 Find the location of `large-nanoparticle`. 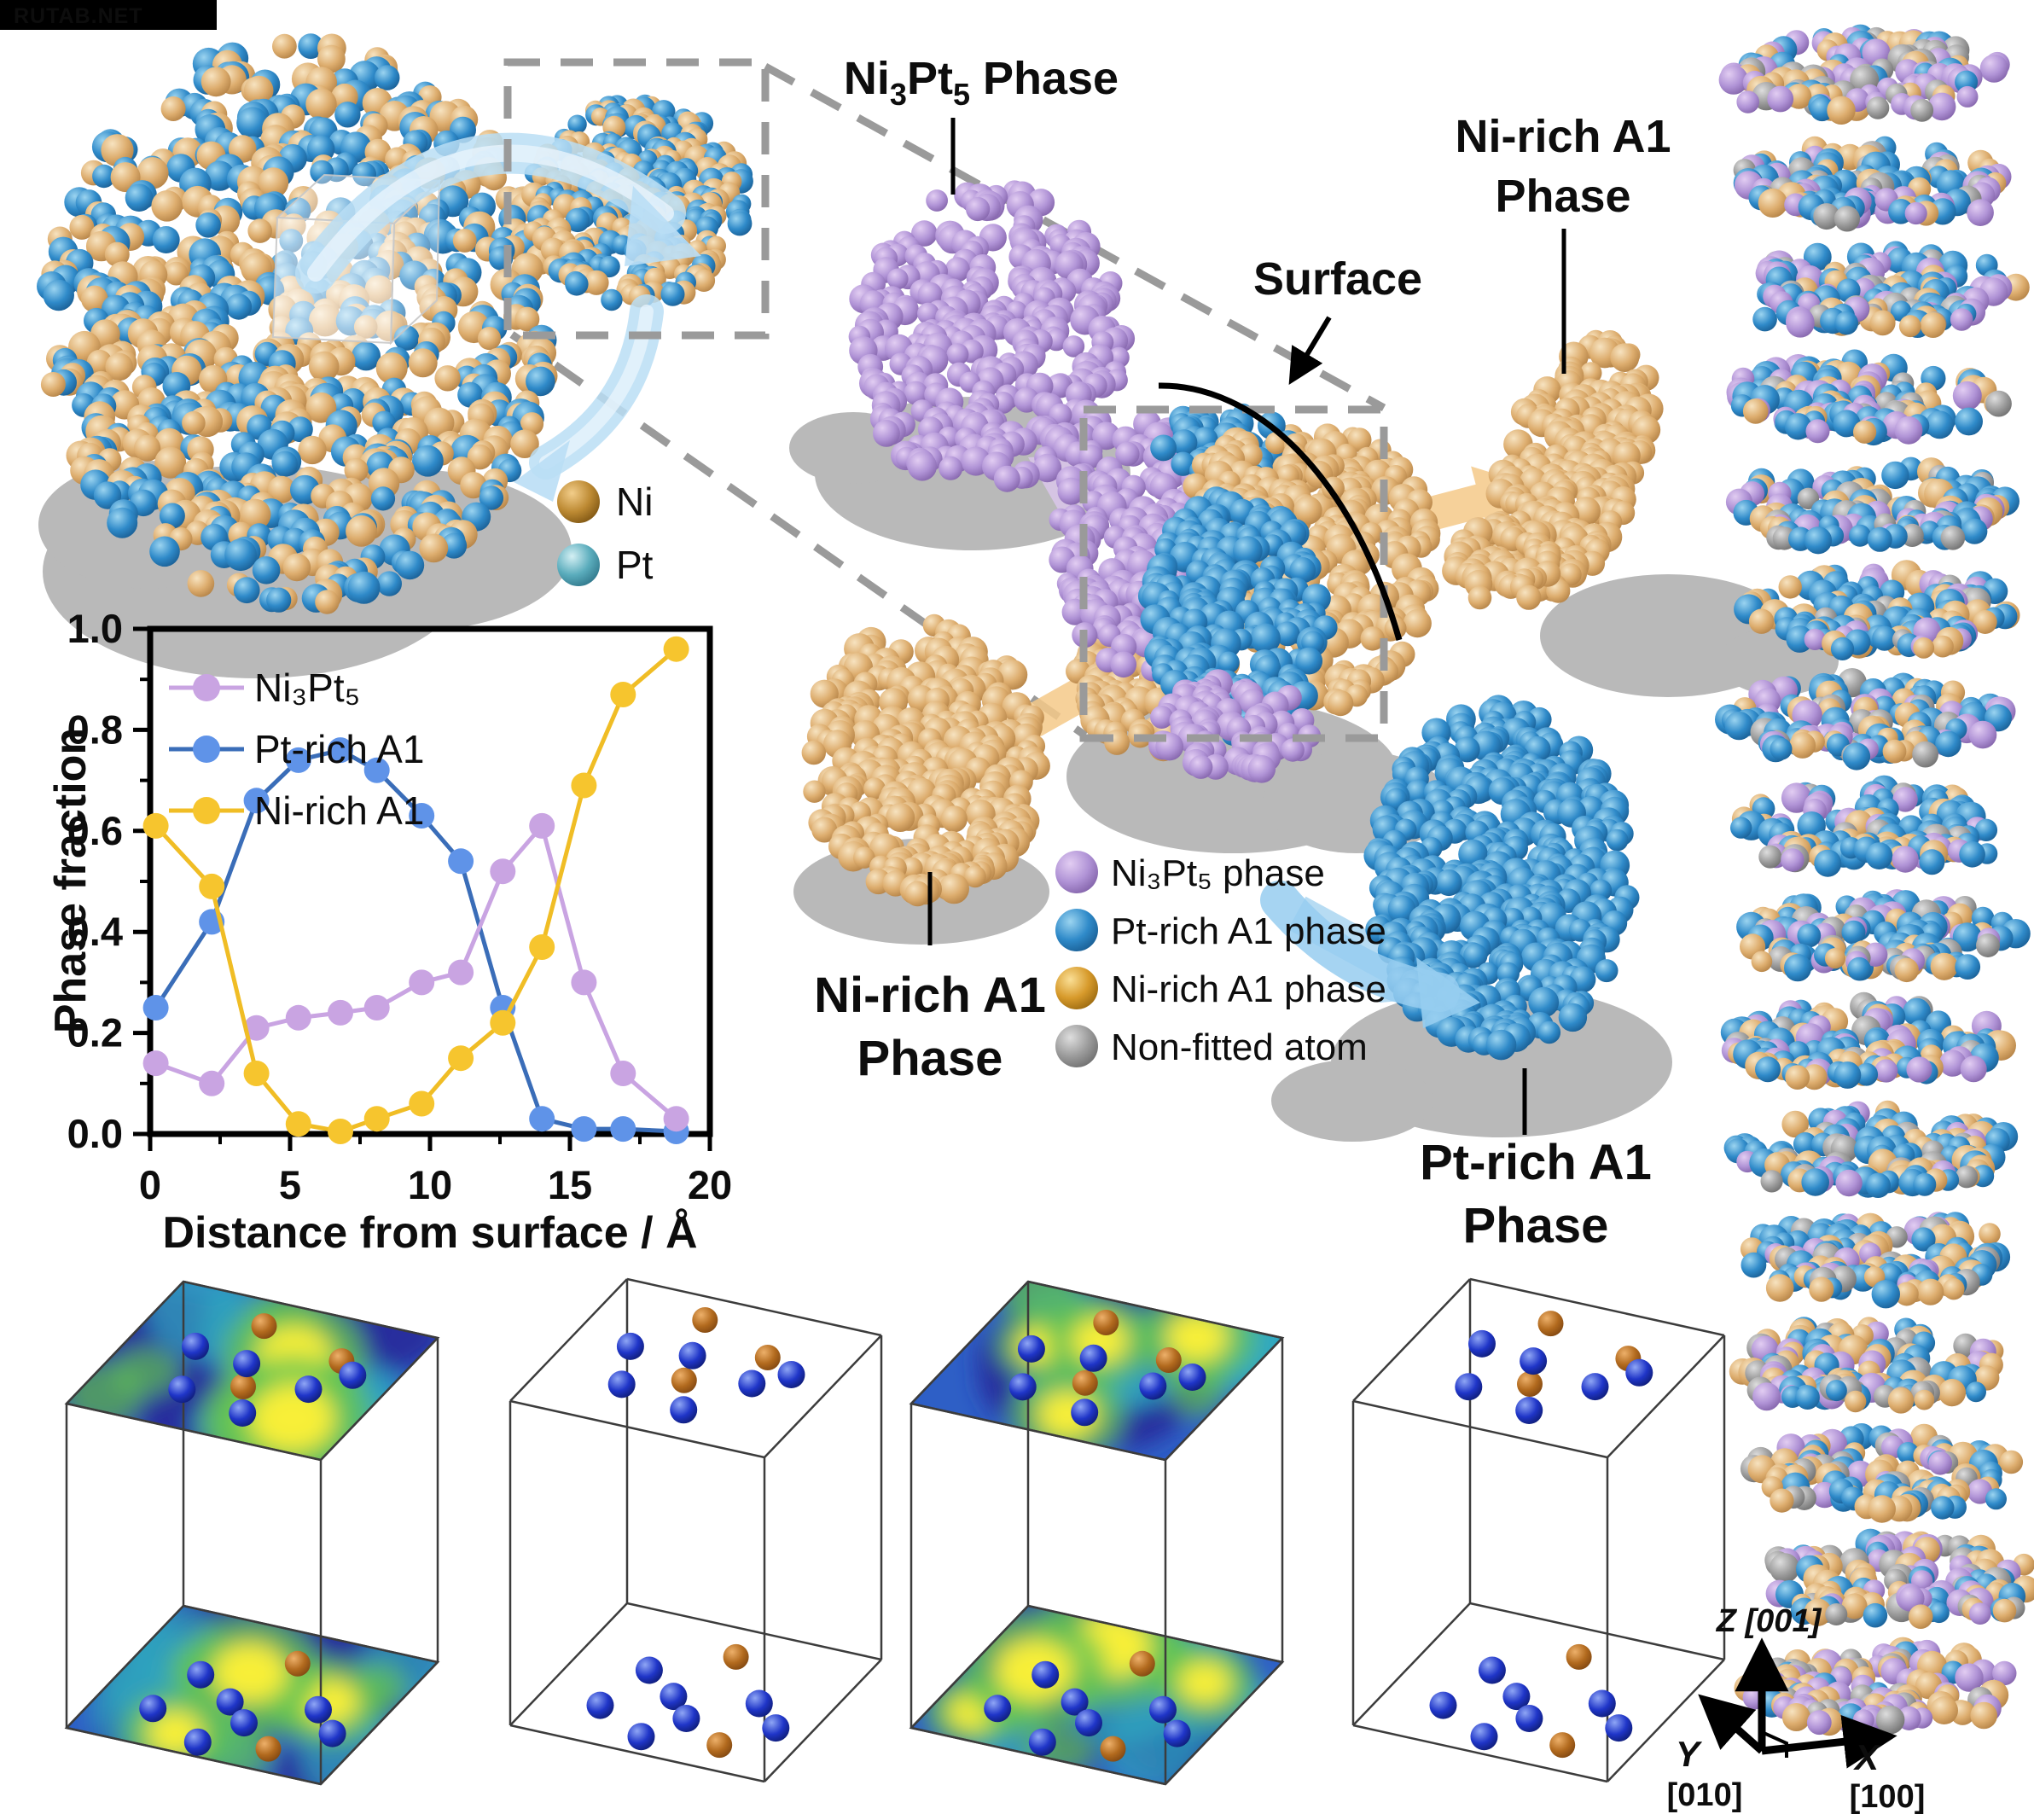

large-nanoparticle is located at coordinates (297, 323).